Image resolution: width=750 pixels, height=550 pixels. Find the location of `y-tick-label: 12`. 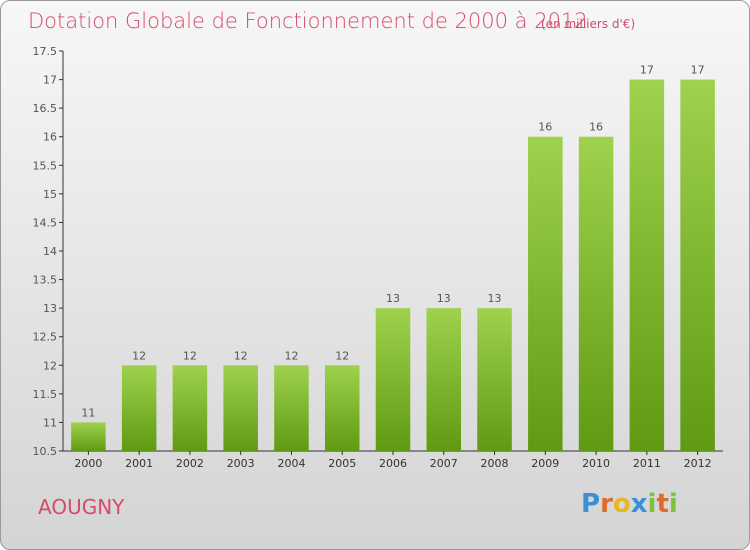

y-tick-label: 12 is located at coordinates (50, 365).